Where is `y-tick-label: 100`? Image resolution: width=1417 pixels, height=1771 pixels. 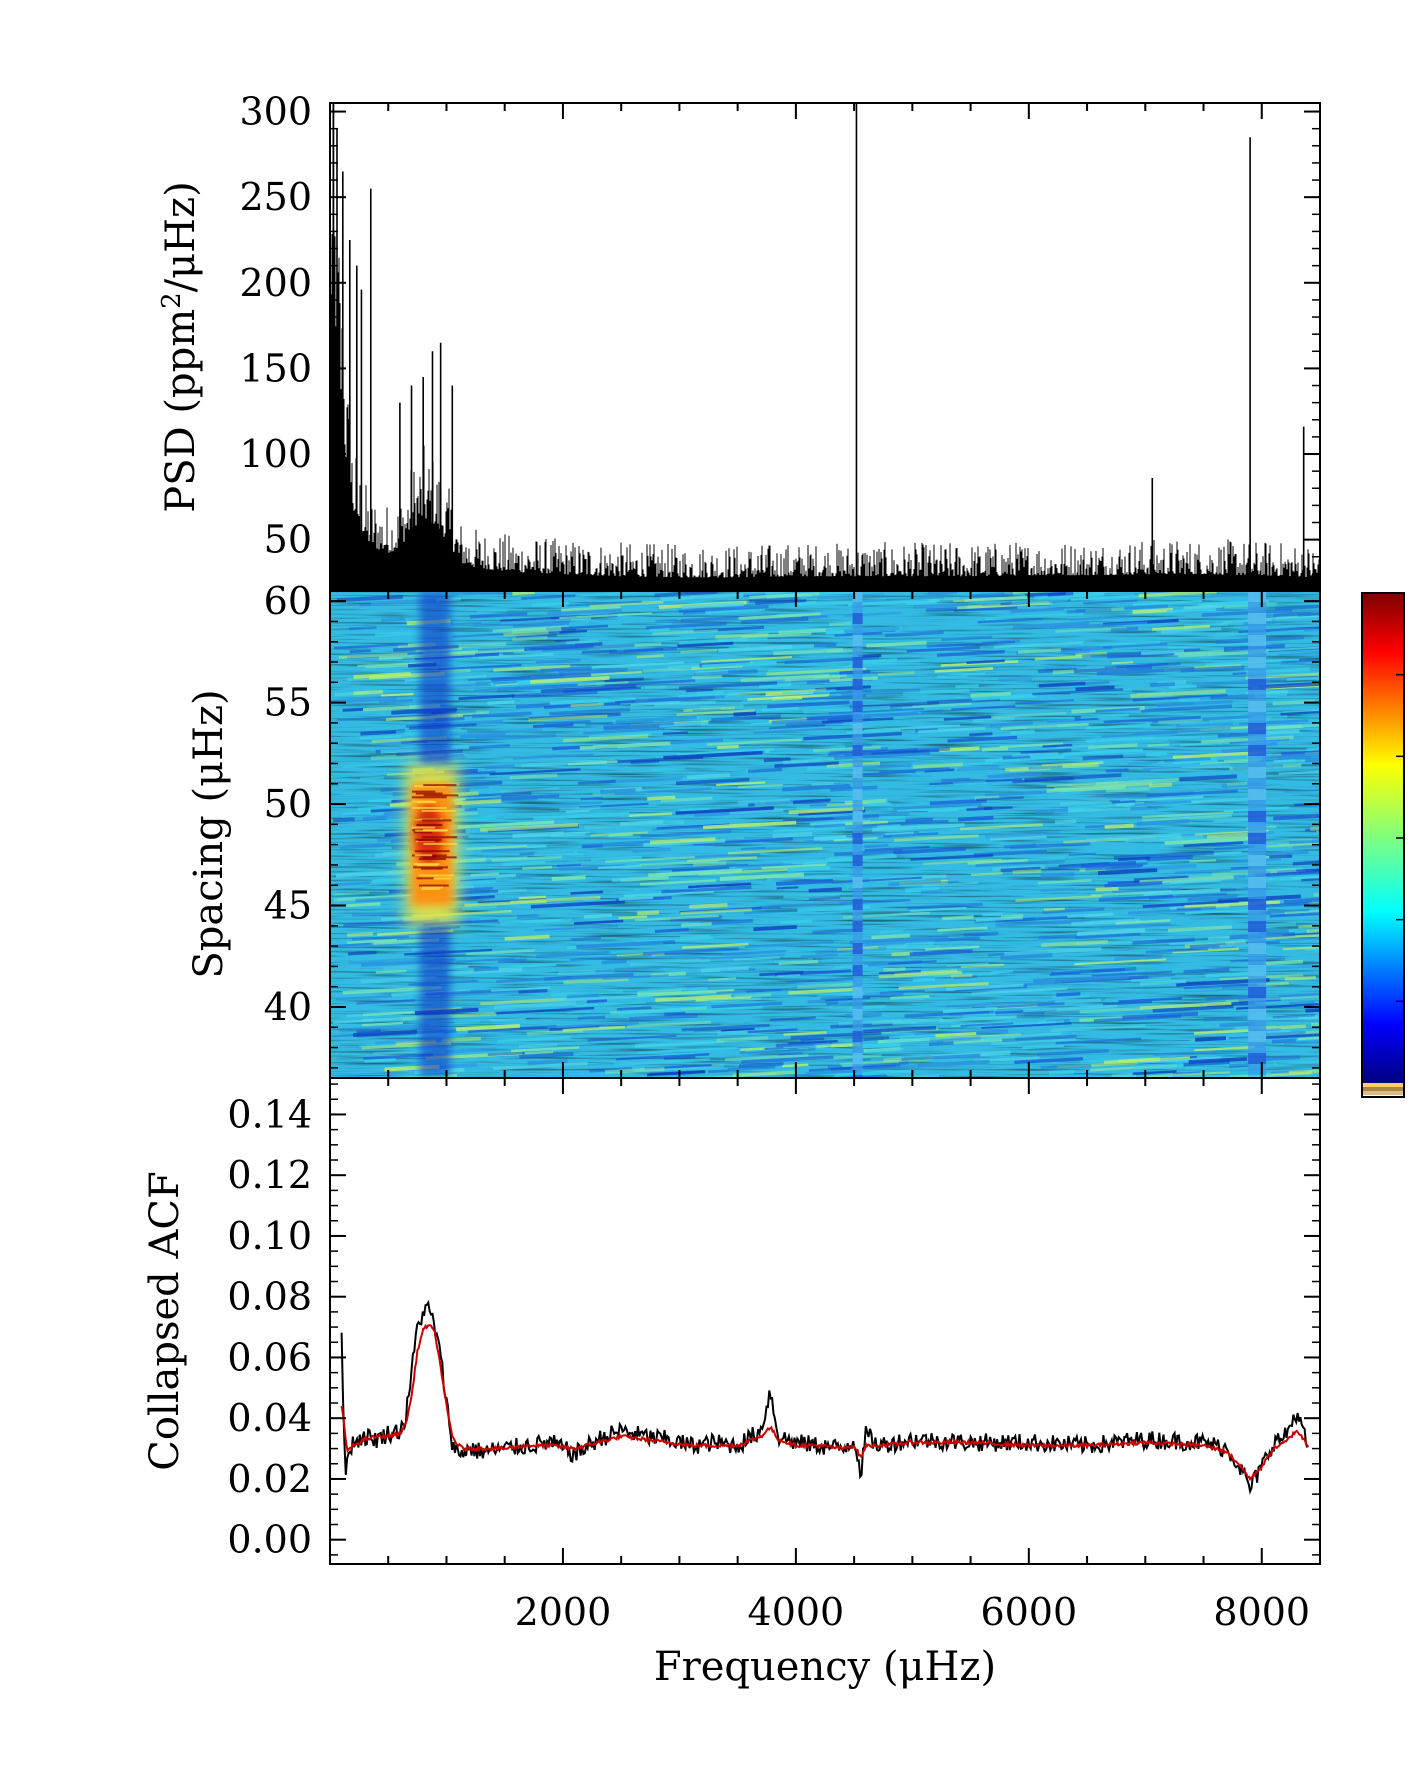
y-tick-label: 100 is located at coordinates (275, 454).